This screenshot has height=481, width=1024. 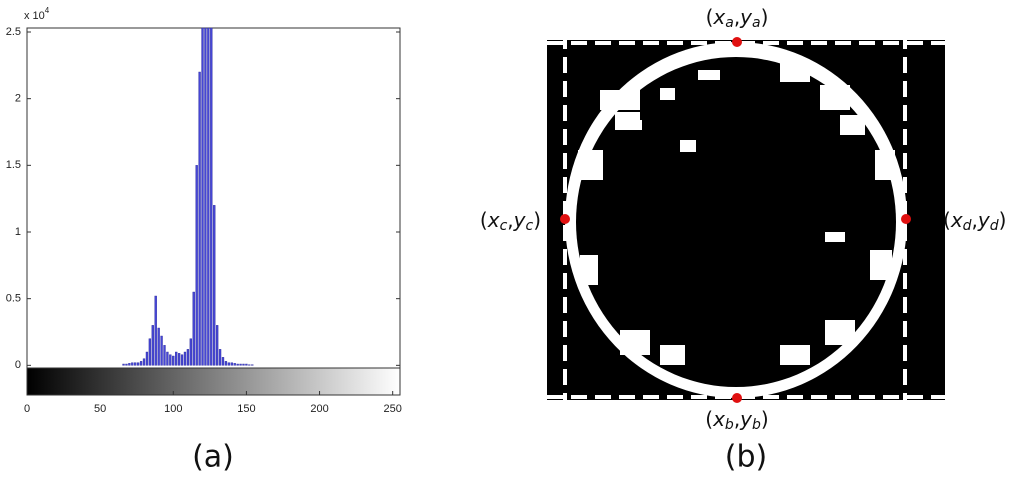 I want to click on x-tick-label: 50, so click(x=100, y=409).